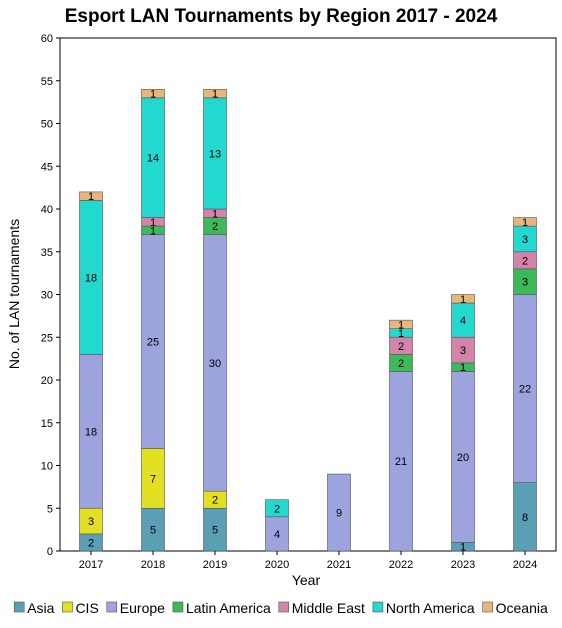 This screenshot has height=628, width=562. Describe the element at coordinates (153, 159) in the screenshot. I see `segment-value-label: 14` at that location.